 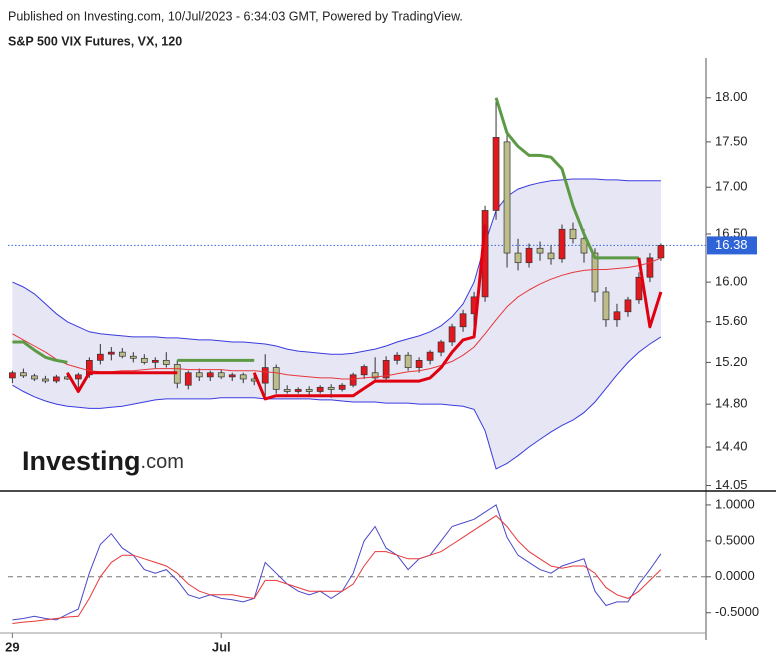 What do you see at coordinates (731, 281) in the screenshot?
I see `y-tick-label: 16.00` at bounding box center [731, 281].